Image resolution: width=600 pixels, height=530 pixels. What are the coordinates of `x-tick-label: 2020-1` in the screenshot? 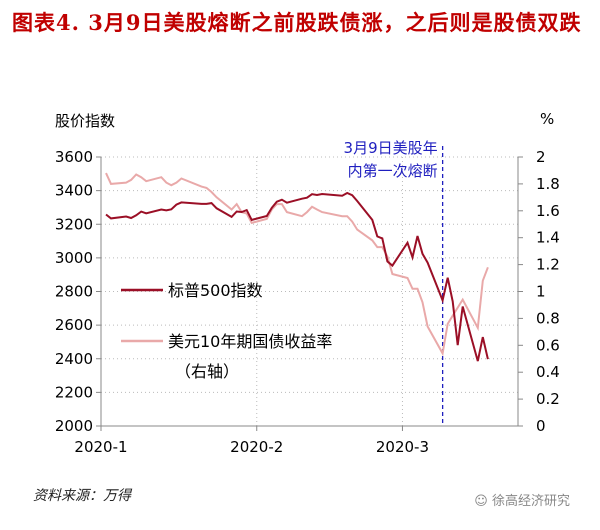 It's located at (100, 447).